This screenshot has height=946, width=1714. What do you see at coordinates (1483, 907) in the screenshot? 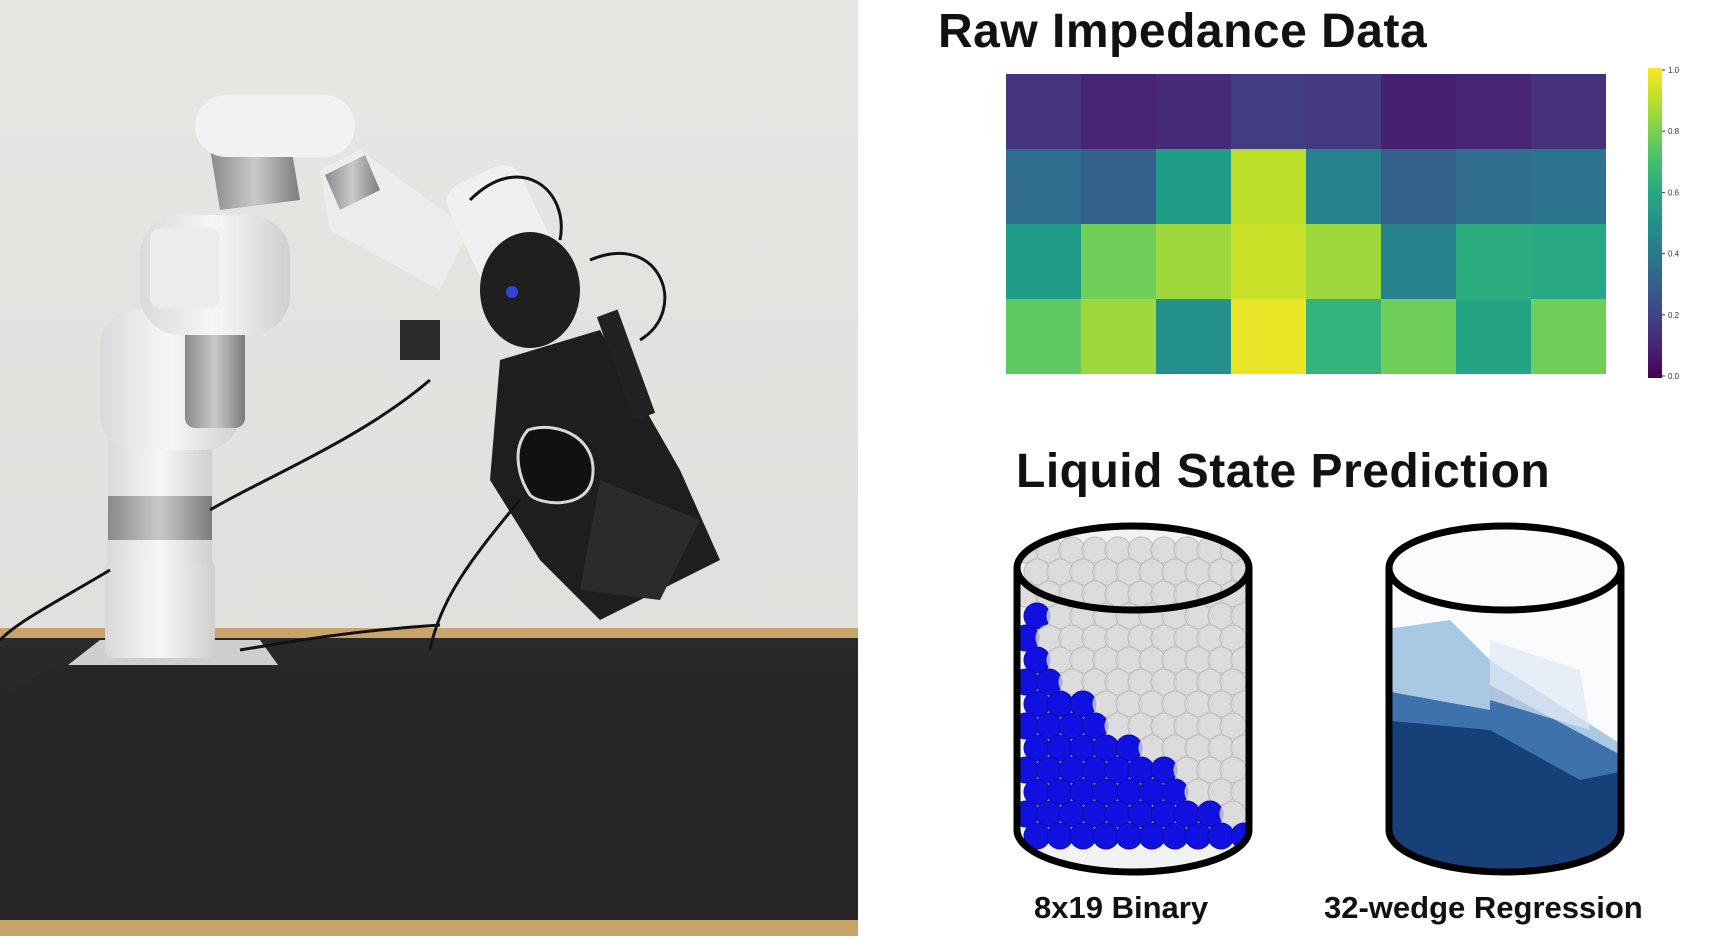
I see `regression-caption: 32-wedge Regression` at bounding box center [1483, 907].